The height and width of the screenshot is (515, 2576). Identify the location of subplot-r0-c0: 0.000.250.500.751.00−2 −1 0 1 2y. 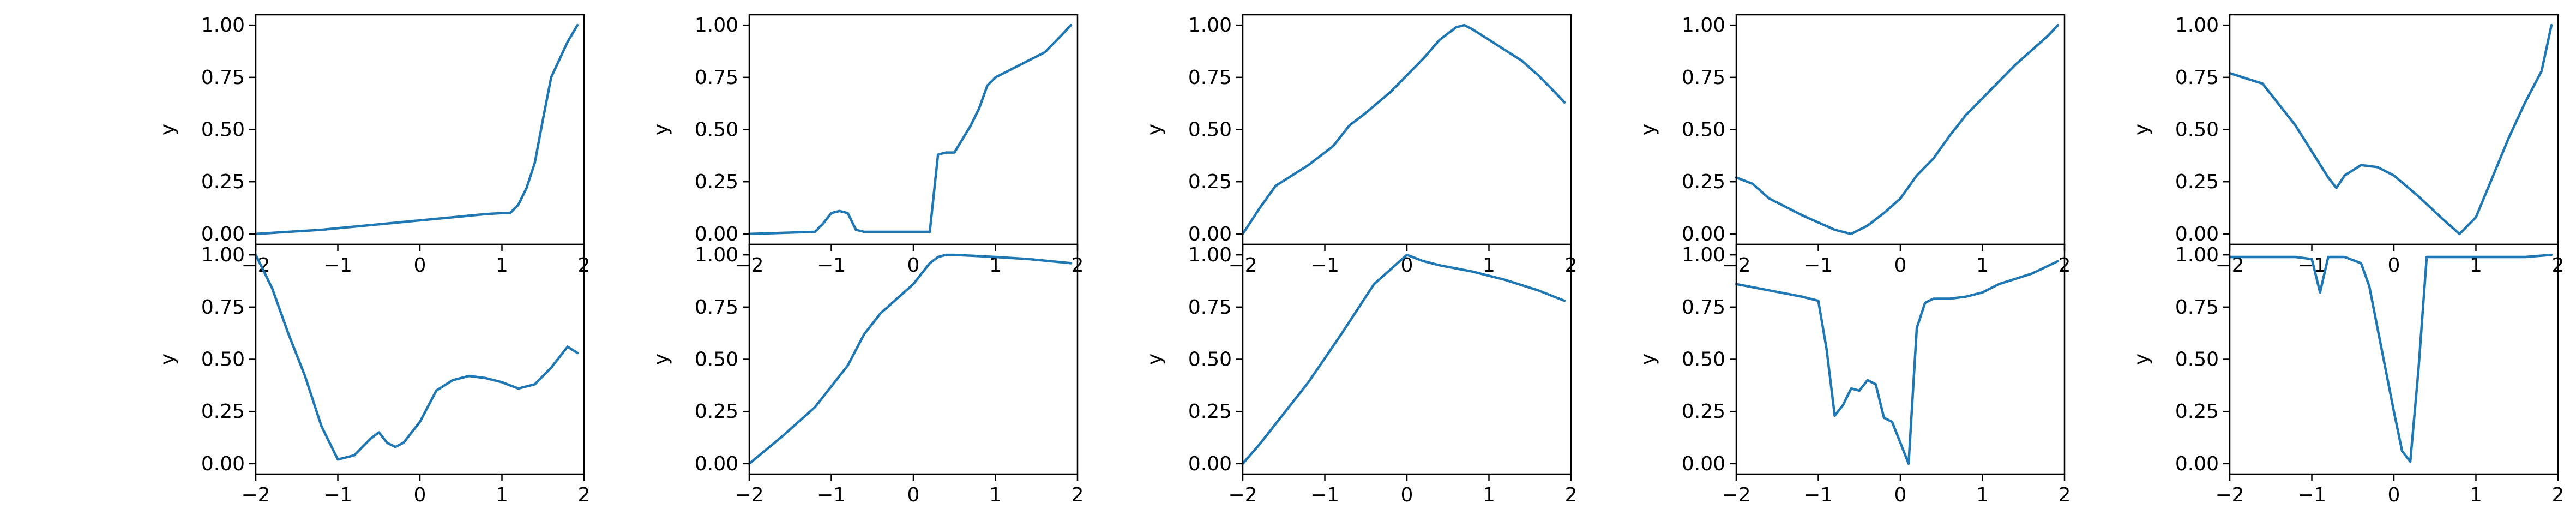
(373, 146).